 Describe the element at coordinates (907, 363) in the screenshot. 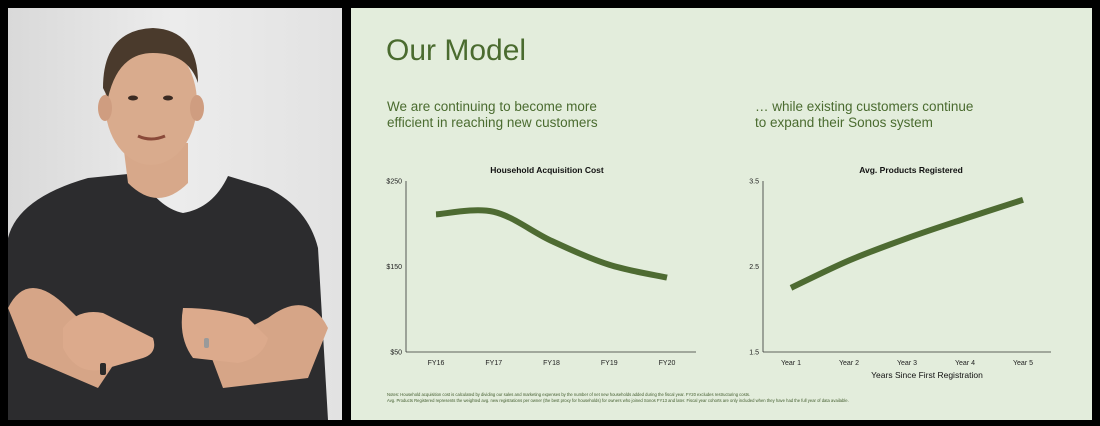

I see `products-registered-x-tick-label: Year 3` at that location.